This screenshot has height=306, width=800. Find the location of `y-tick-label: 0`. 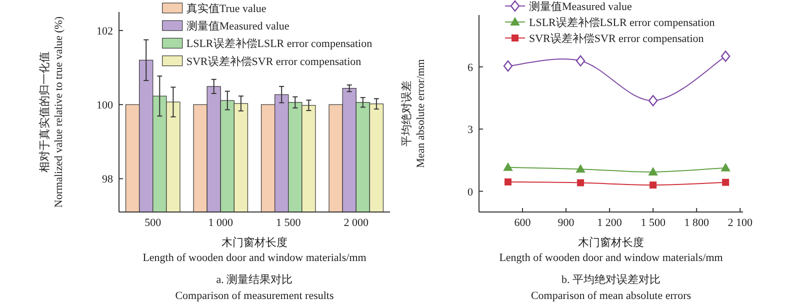

y-tick-label: 0 is located at coordinates (471, 192).